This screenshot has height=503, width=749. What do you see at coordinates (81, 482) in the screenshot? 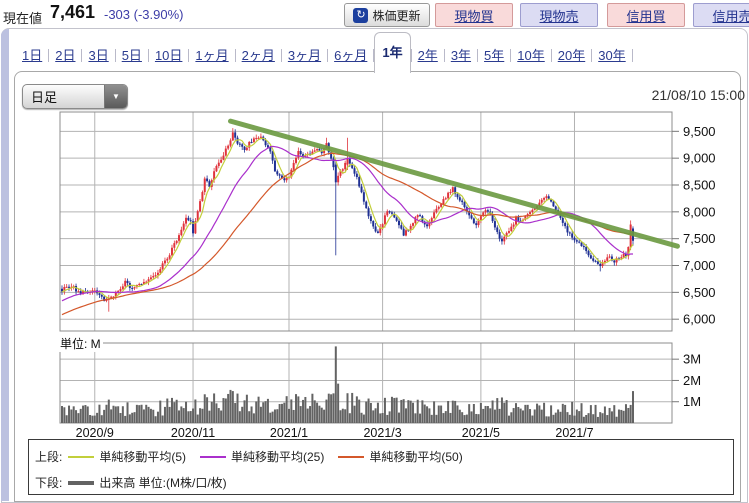
I see `volume-legend-swatch` at bounding box center [81, 482].